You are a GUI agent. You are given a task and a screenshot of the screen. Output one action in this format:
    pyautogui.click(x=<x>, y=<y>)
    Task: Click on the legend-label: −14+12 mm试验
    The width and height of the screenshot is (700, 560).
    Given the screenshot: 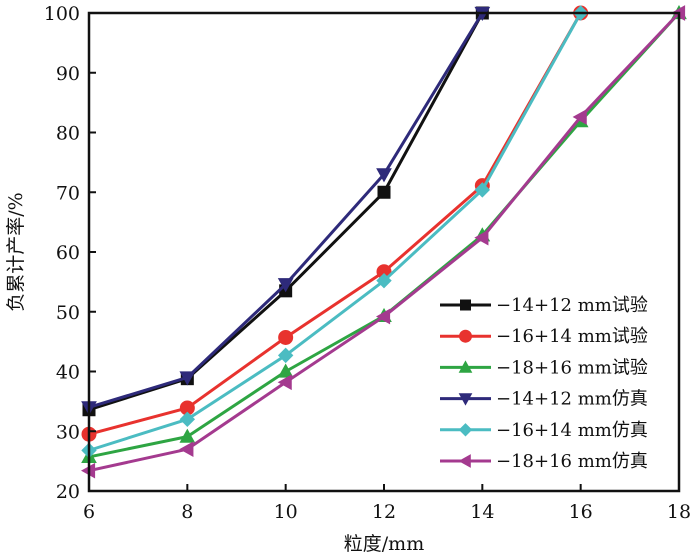 What is the action you would take?
    pyautogui.click(x=572, y=305)
    